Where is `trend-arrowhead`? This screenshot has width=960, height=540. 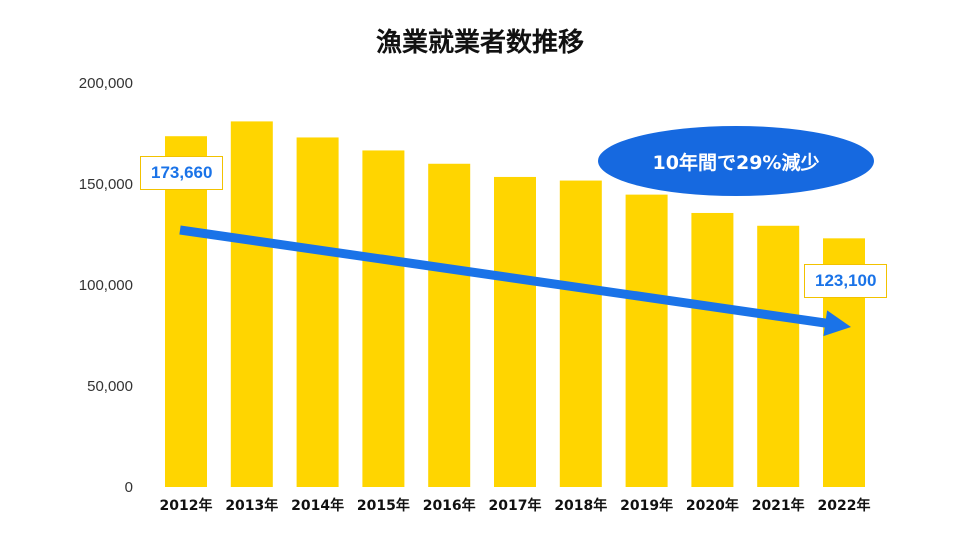
trend-arrowhead is located at coordinates (837, 323).